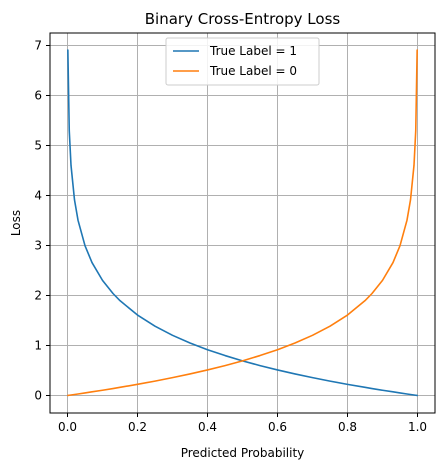 Image resolution: width=445 pixels, height=470 pixels. I want to click on y-tick-label: 1, so click(38, 346).